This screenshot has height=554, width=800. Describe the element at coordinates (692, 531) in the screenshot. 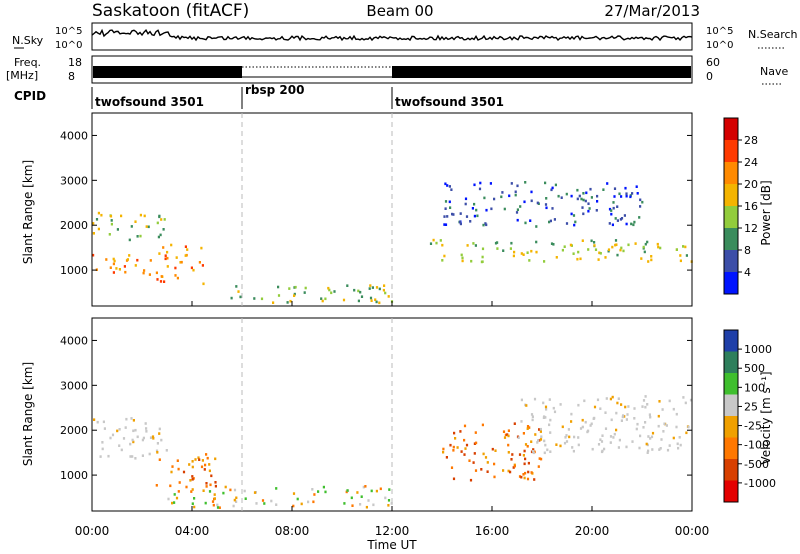

I see `time-tick-label: 00:00` at that location.